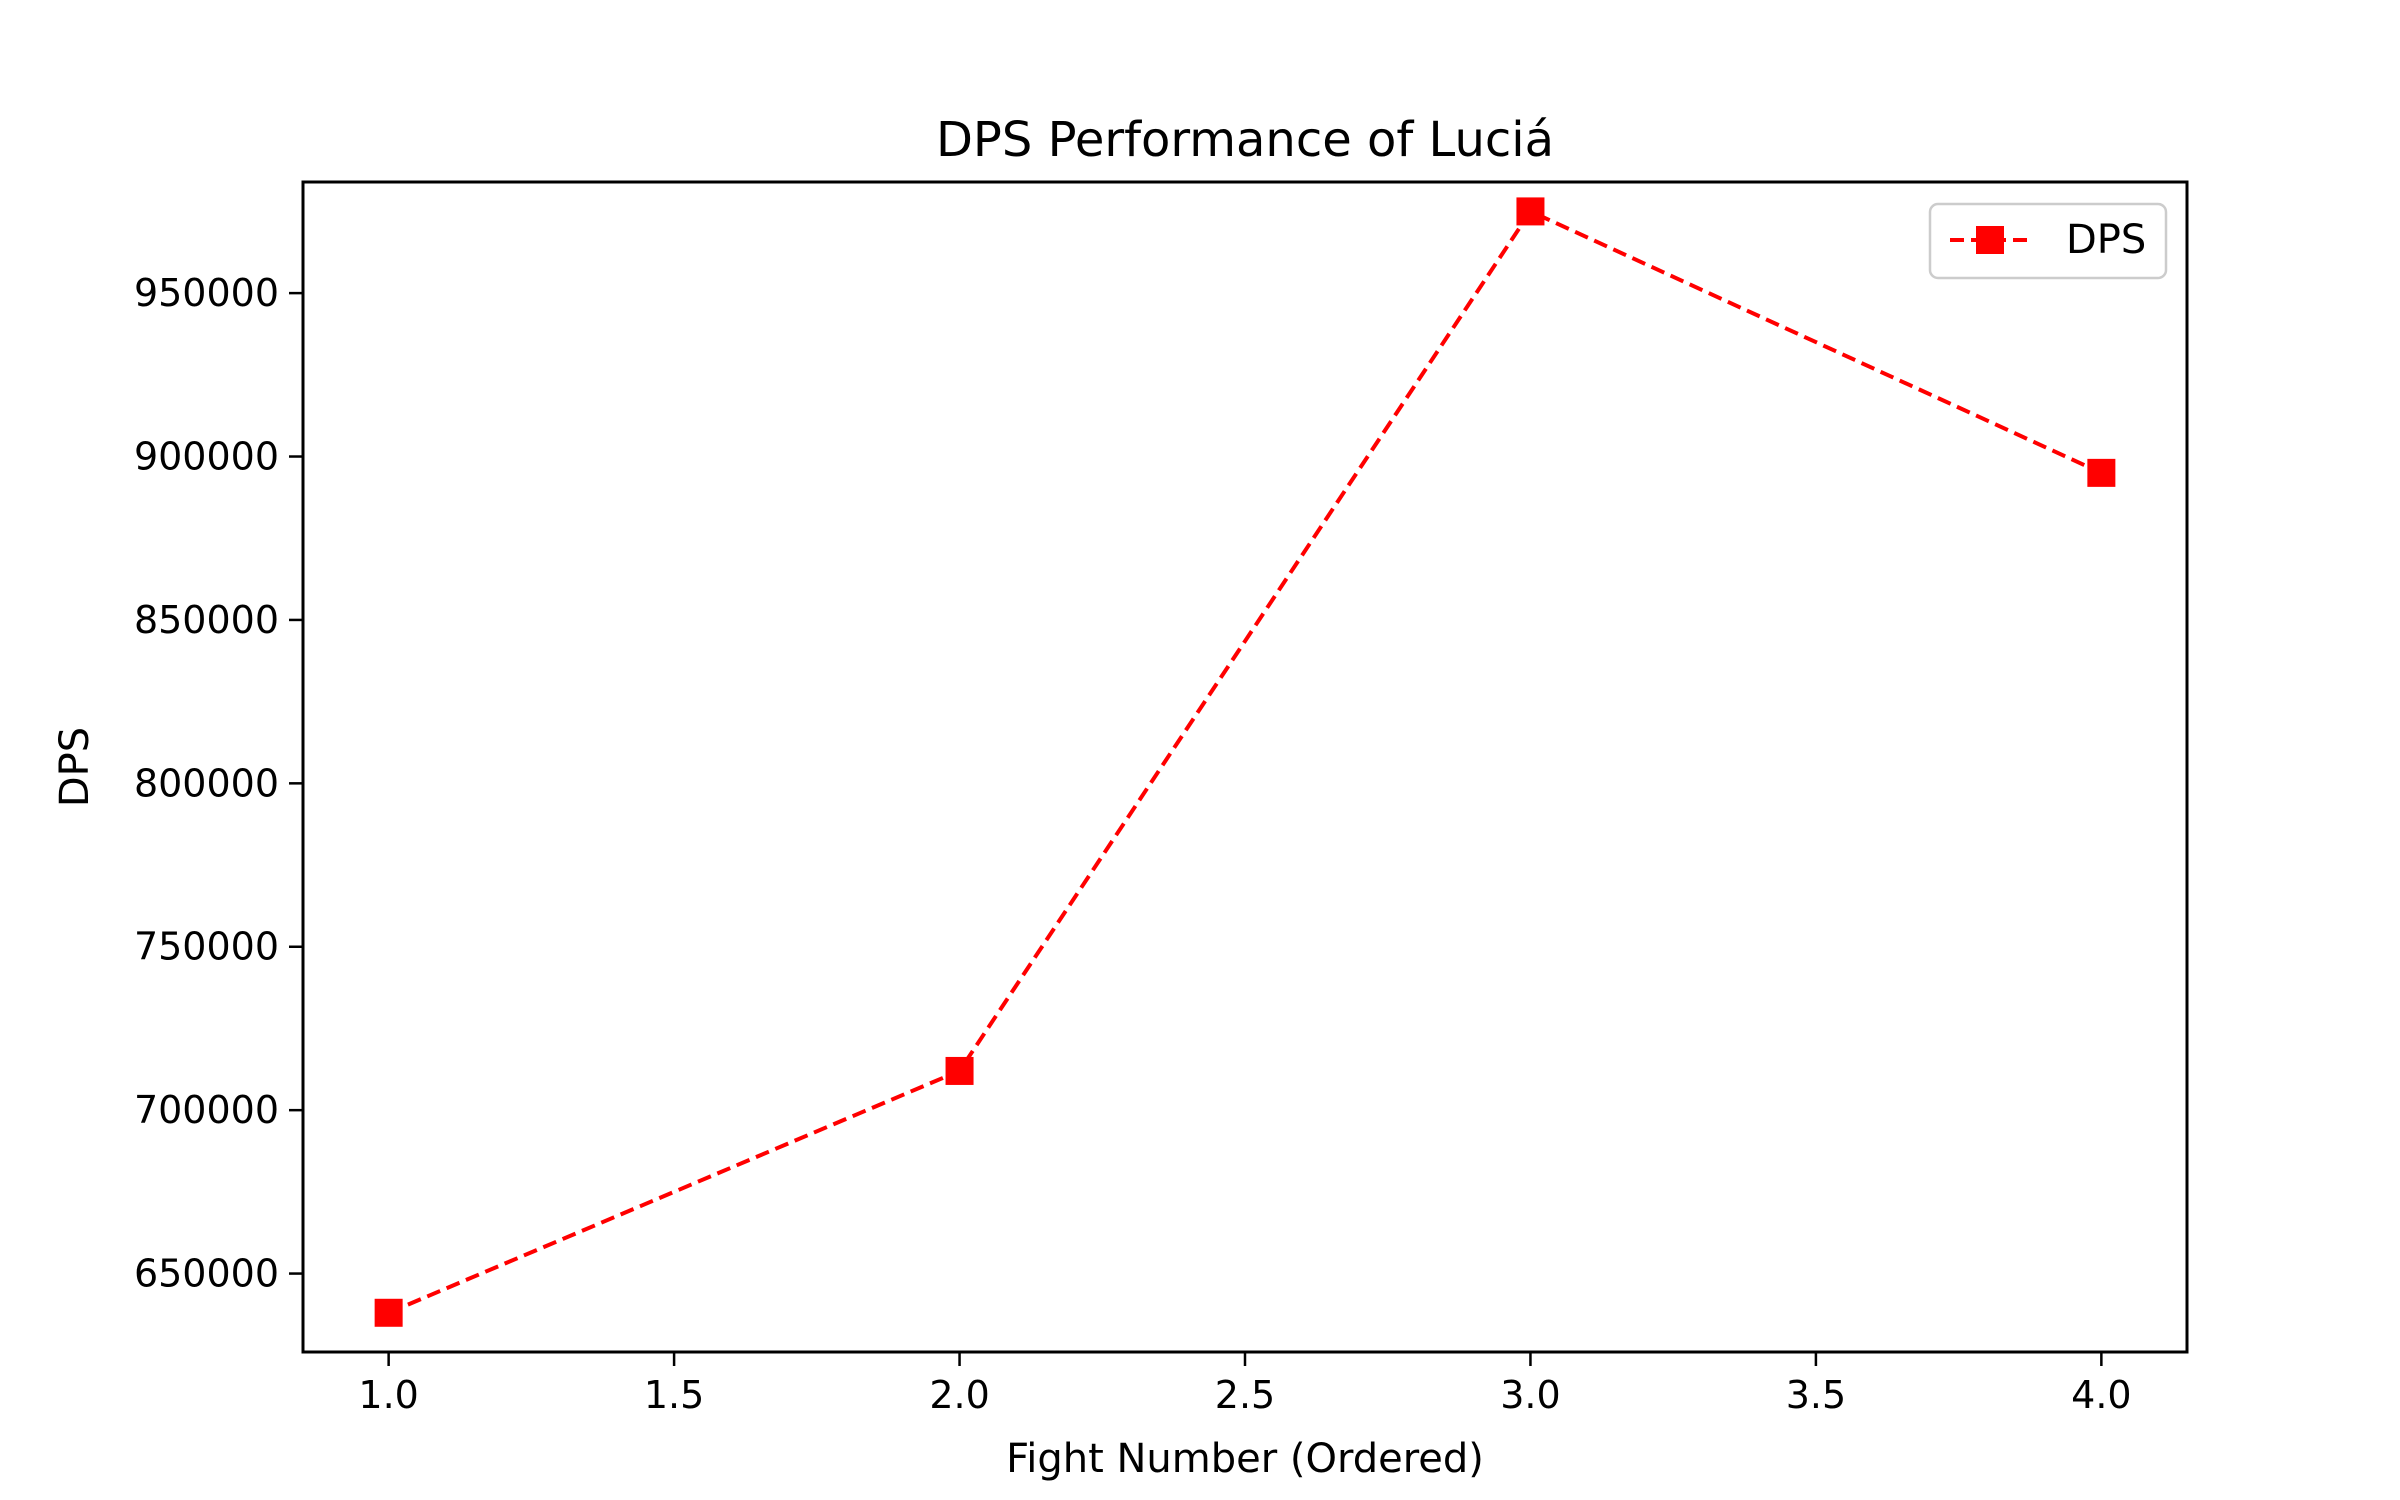 The width and height of the screenshot is (2400, 1500). Describe the element at coordinates (206, 620) in the screenshot. I see `y-tick-label: 850000` at that location.